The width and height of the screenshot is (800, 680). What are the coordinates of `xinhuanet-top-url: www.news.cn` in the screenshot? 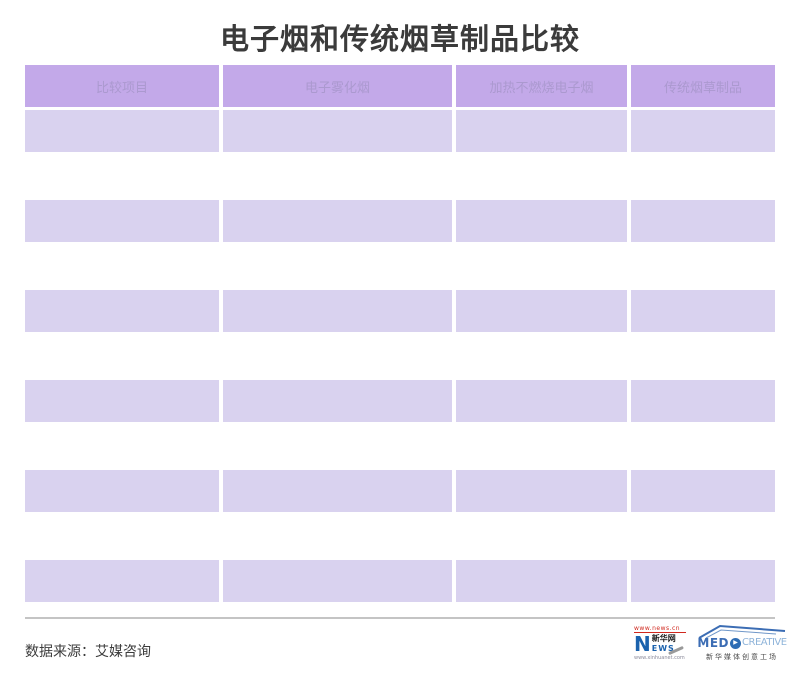 It's located at (660, 629).